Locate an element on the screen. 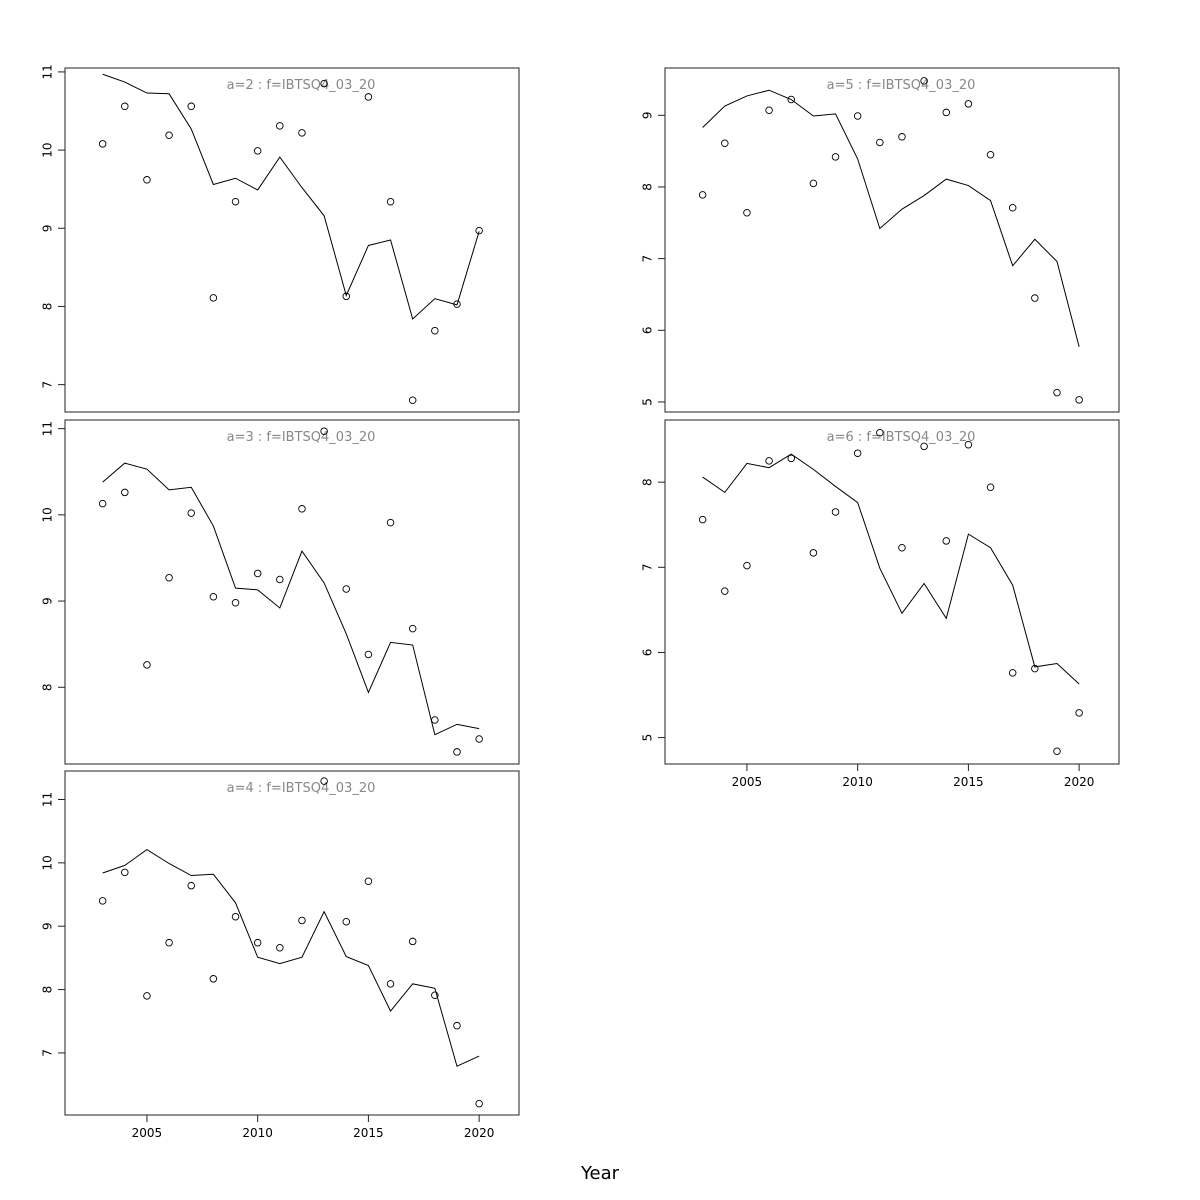 This screenshot has width=1200, height=1200. panel-title: a=3 : f=IBTSQ4_03_20 is located at coordinates (301, 437).